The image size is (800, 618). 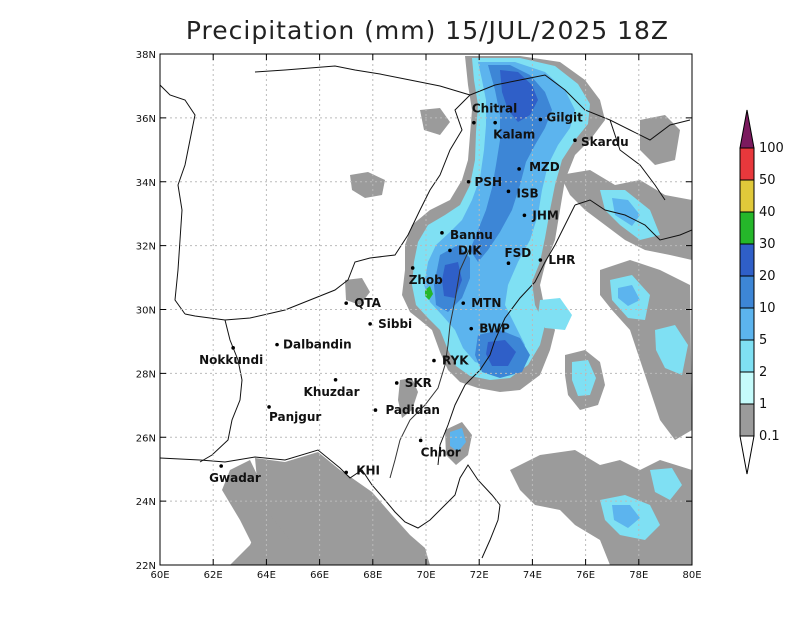 I want to click on city-sibbi: Sibbi, so click(x=390, y=324).